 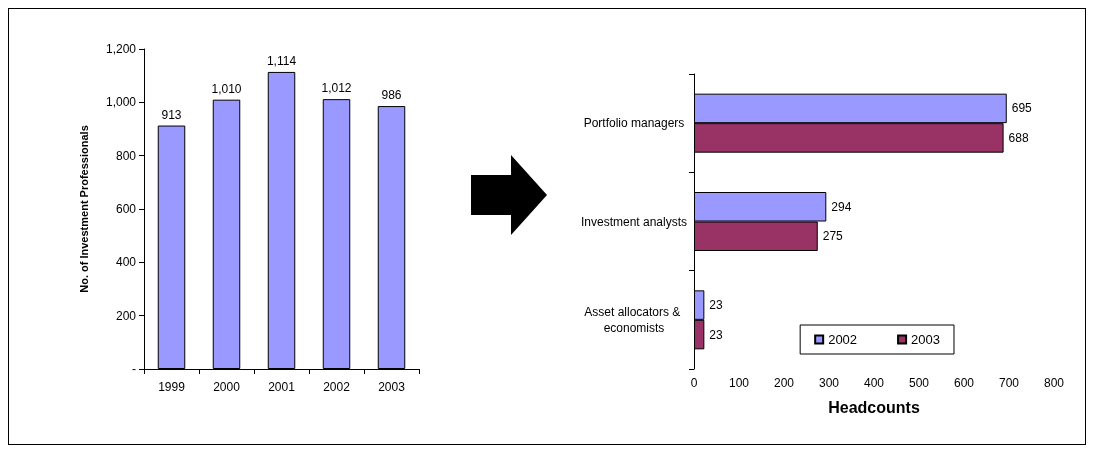 I want to click on x-tick-label: 1999, so click(x=172, y=387).